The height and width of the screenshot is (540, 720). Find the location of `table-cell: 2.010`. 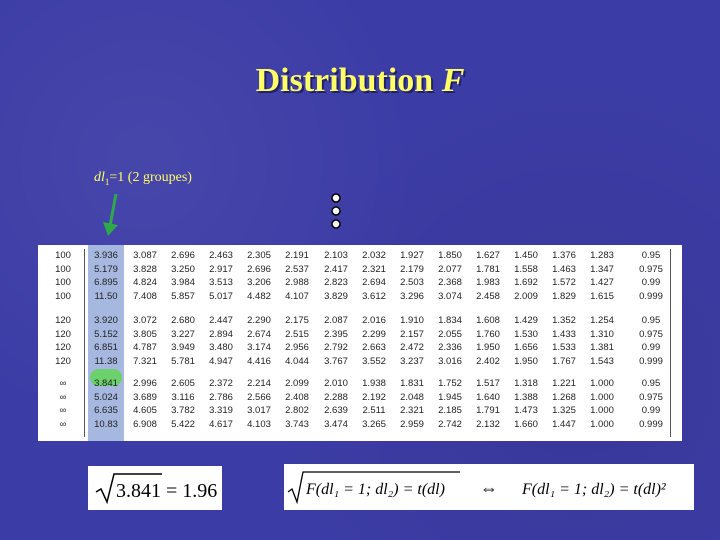

table-cell: 2.010 is located at coordinates (336, 383).